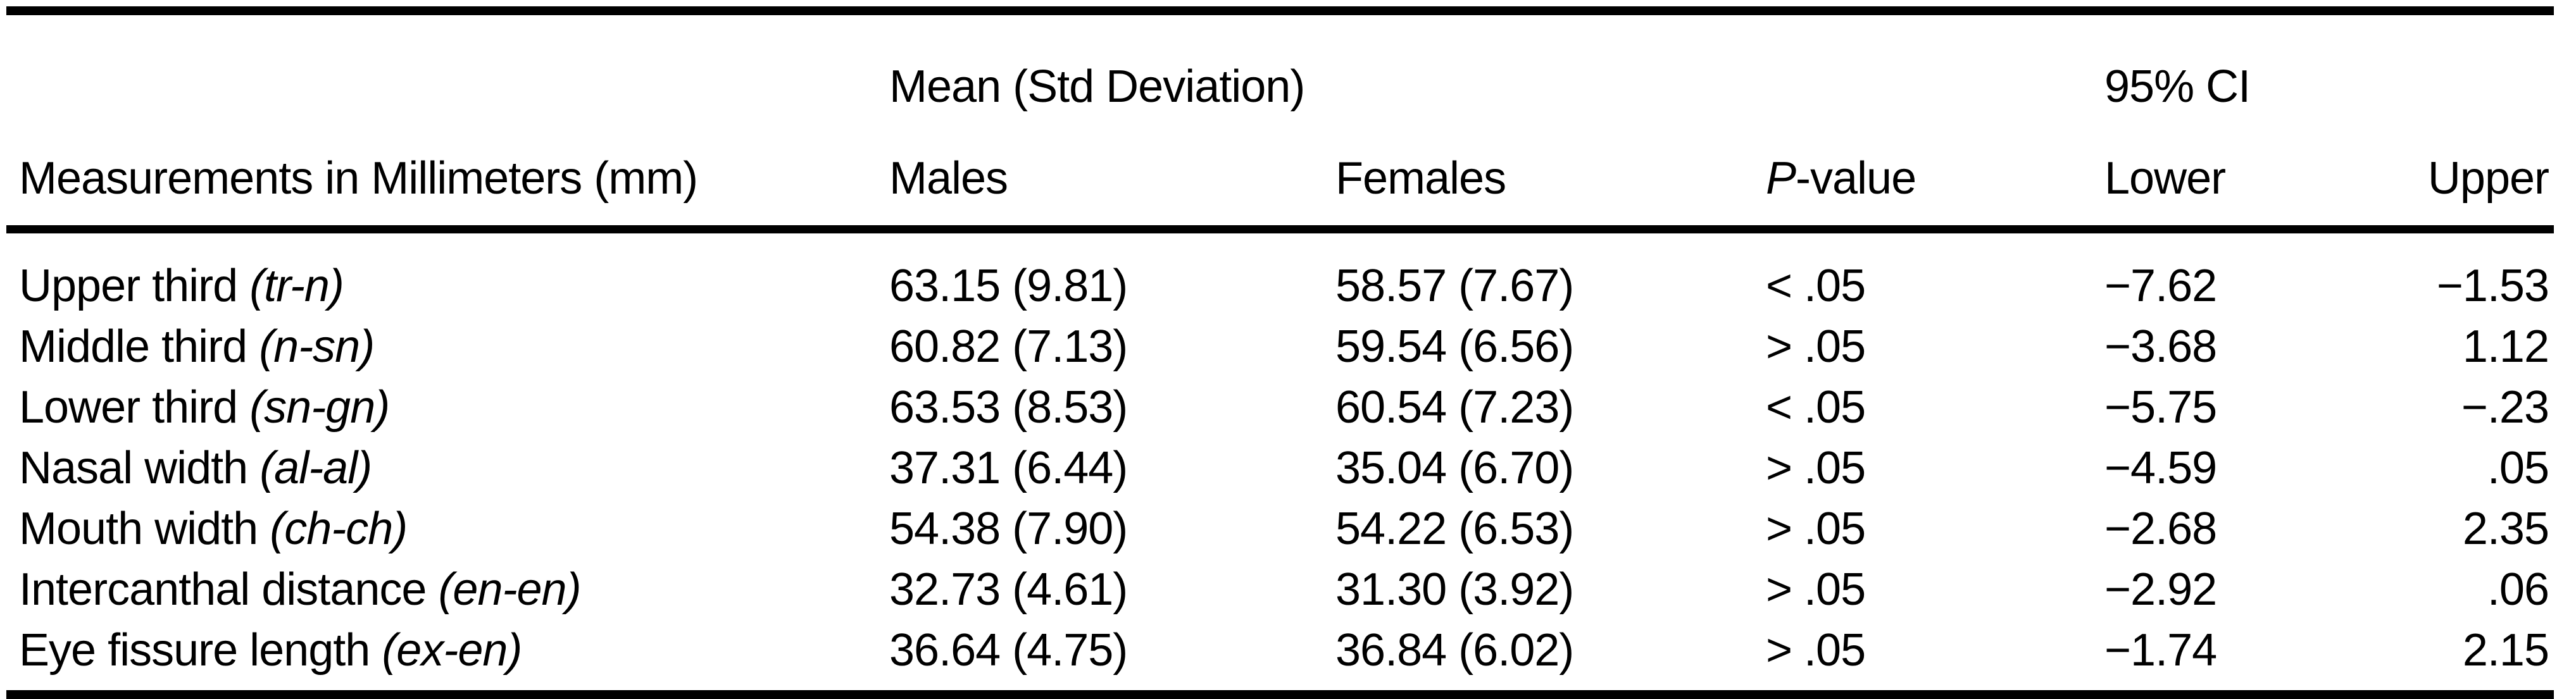 The width and height of the screenshot is (2576, 699). I want to click on row-abbr: (ex-en), so click(452, 650).